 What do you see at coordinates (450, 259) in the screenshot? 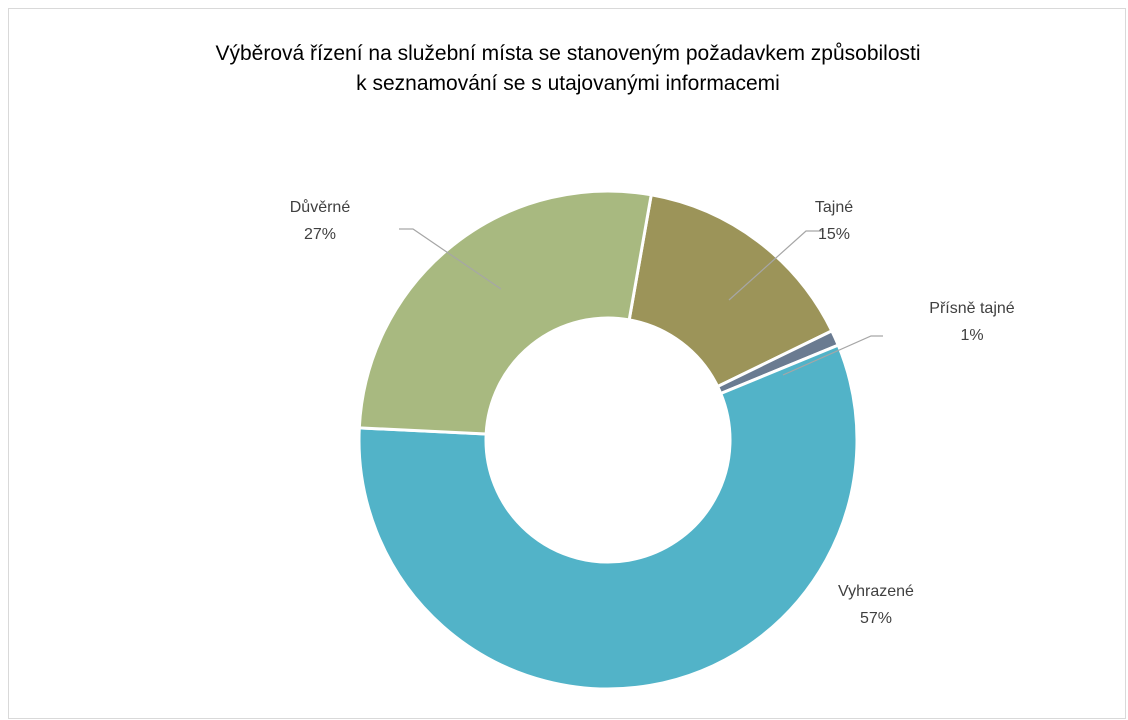
I see `leader-line-duverne` at bounding box center [450, 259].